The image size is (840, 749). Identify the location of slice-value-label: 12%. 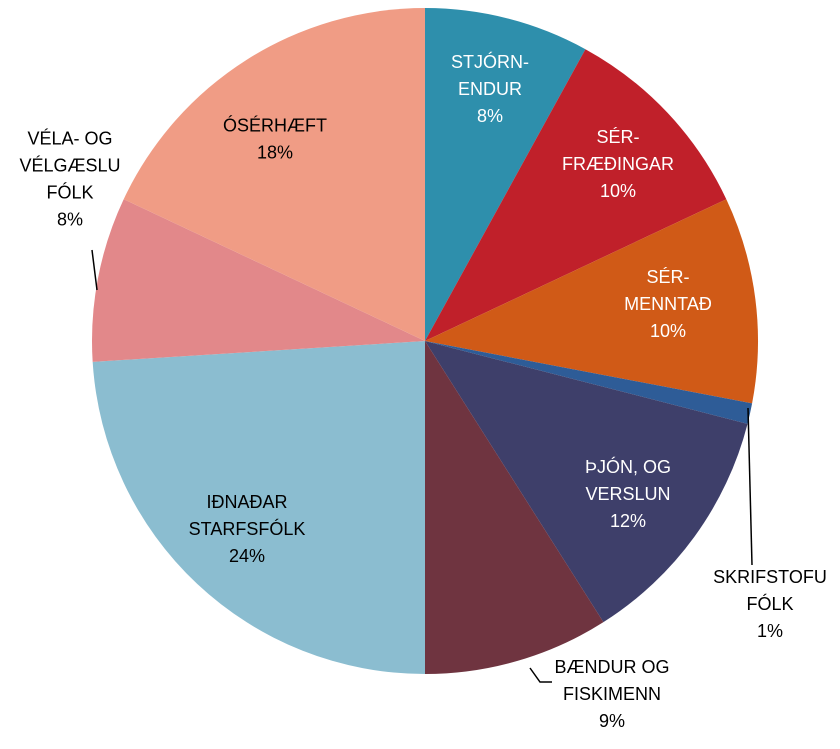
(628, 521).